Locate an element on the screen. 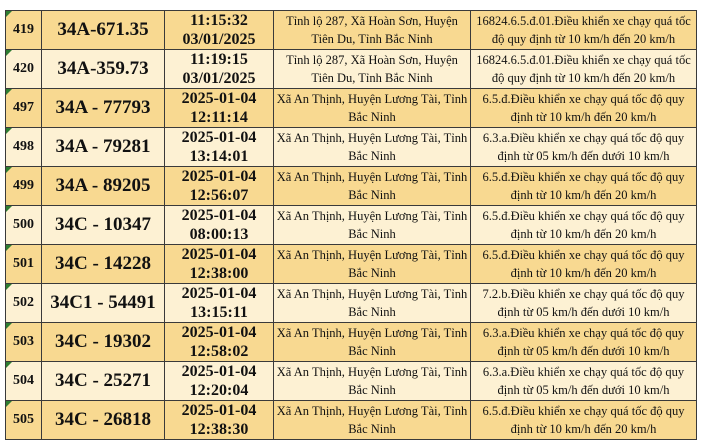 The width and height of the screenshot is (701, 440). time-line-1: 11:15:32 is located at coordinates (219, 20).